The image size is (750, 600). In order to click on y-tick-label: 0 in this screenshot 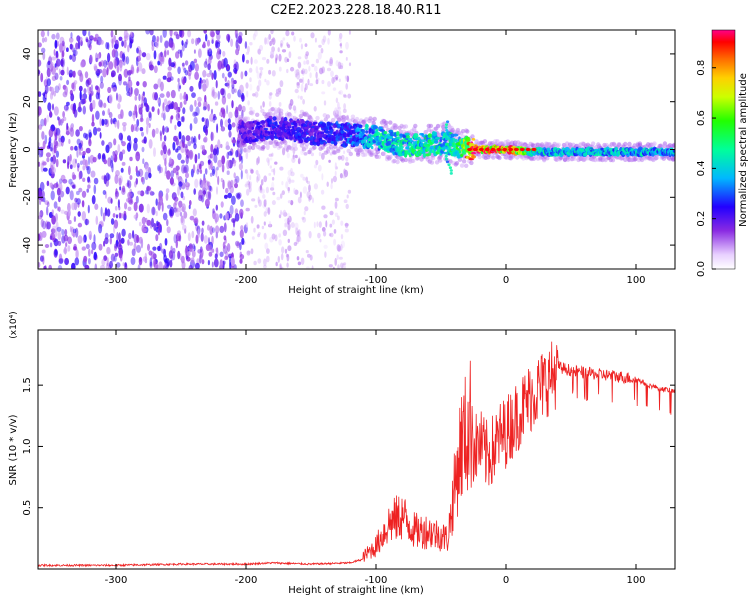, I will do `click(27, 149)`.